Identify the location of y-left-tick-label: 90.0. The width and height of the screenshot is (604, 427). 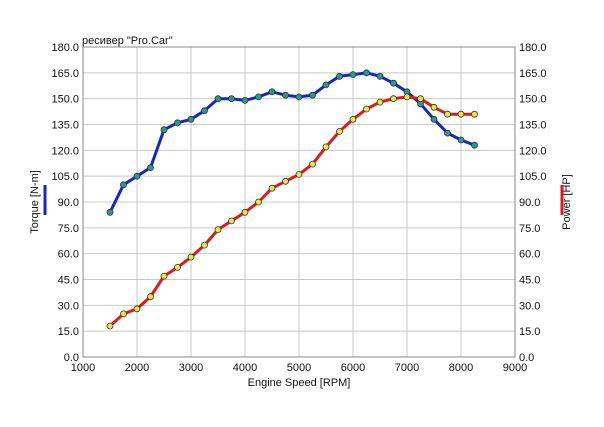
(68, 203).